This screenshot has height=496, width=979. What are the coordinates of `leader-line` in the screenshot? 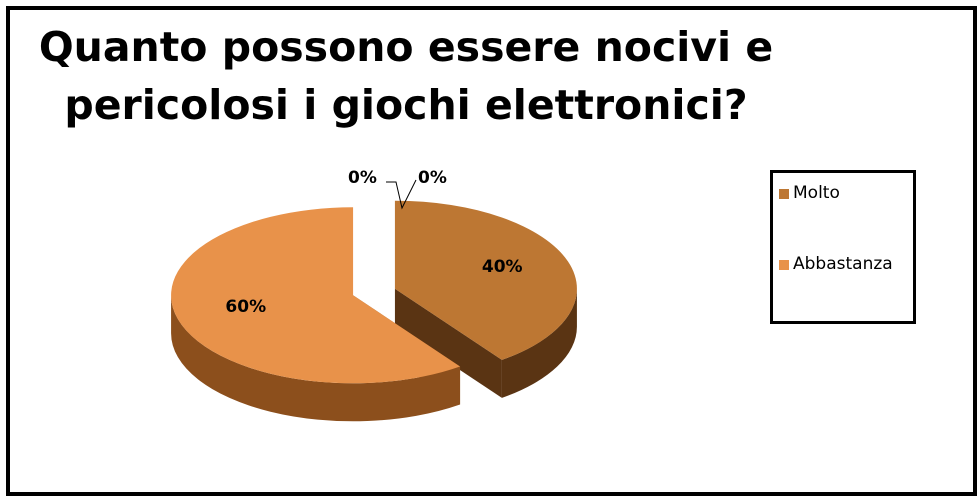 It's located at (401, 194).